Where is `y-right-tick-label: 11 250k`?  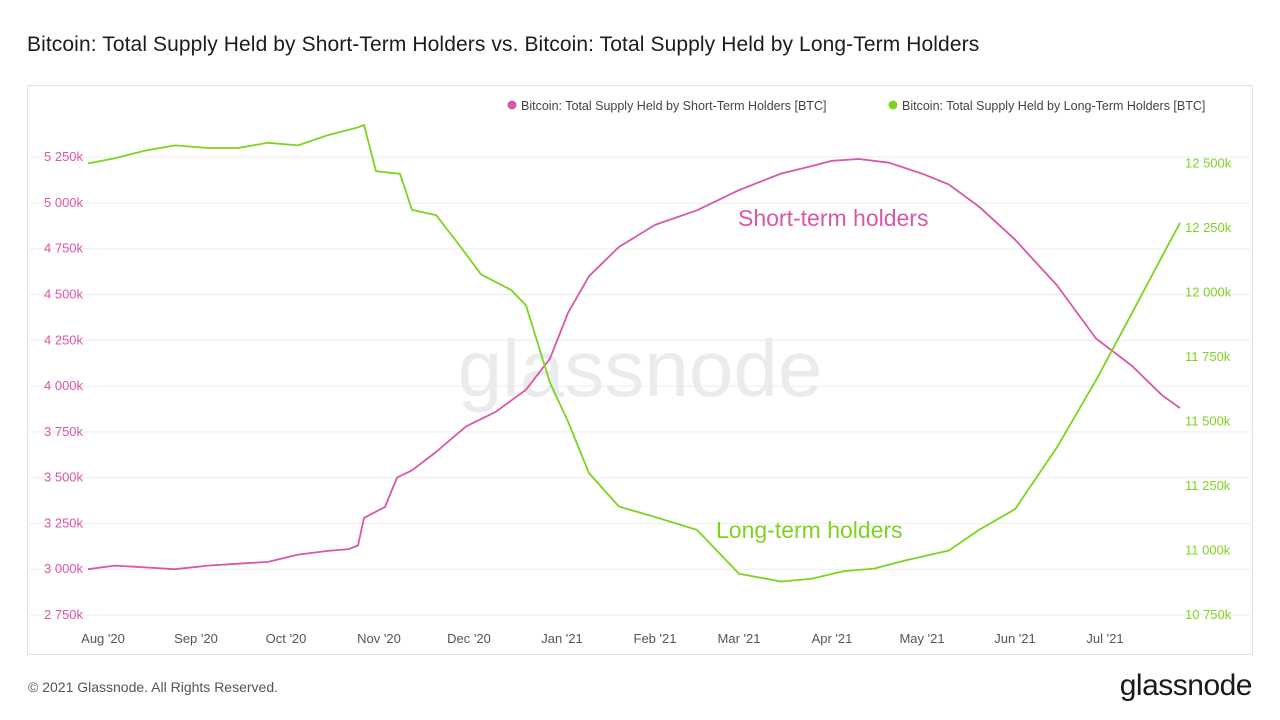 y-right-tick-label: 11 250k is located at coordinates (1208, 485).